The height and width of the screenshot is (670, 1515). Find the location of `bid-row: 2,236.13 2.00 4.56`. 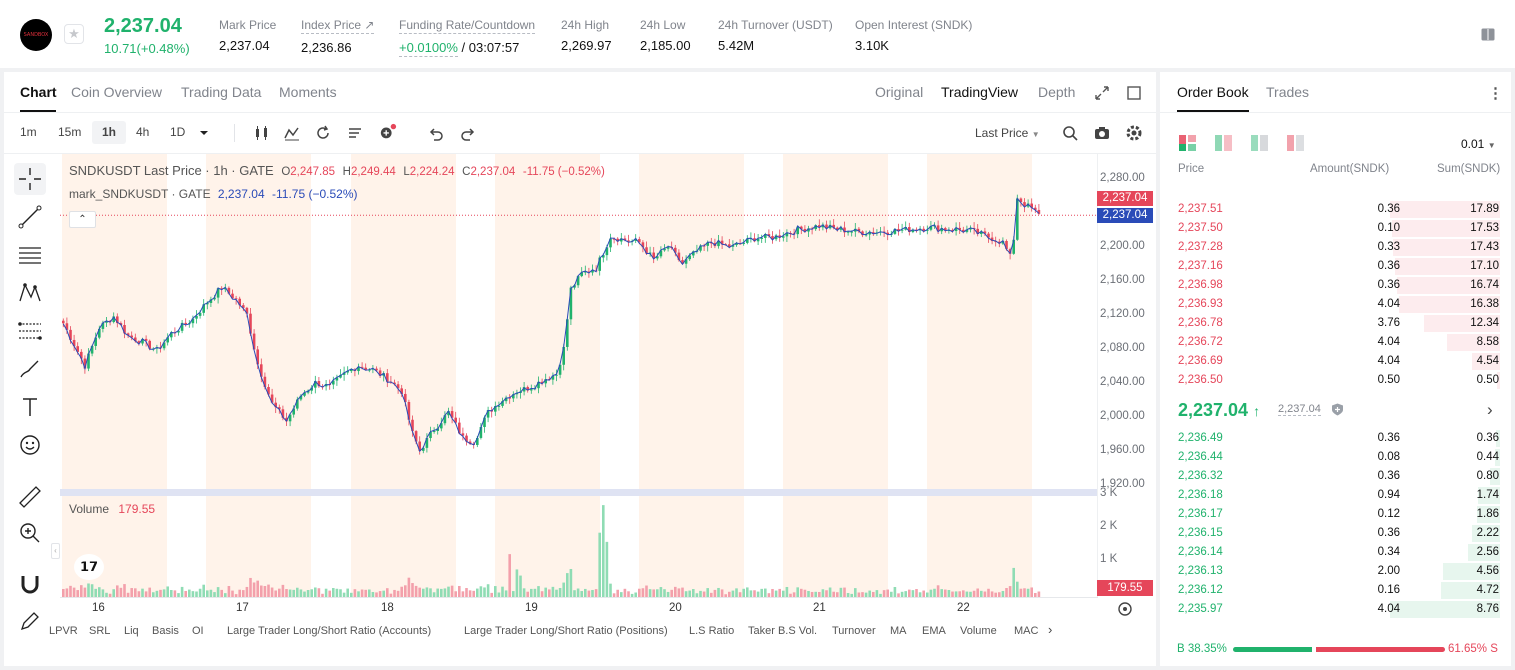

bid-row: 2,236.13 2.00 4.56 is located at coordinates (1338, 571).